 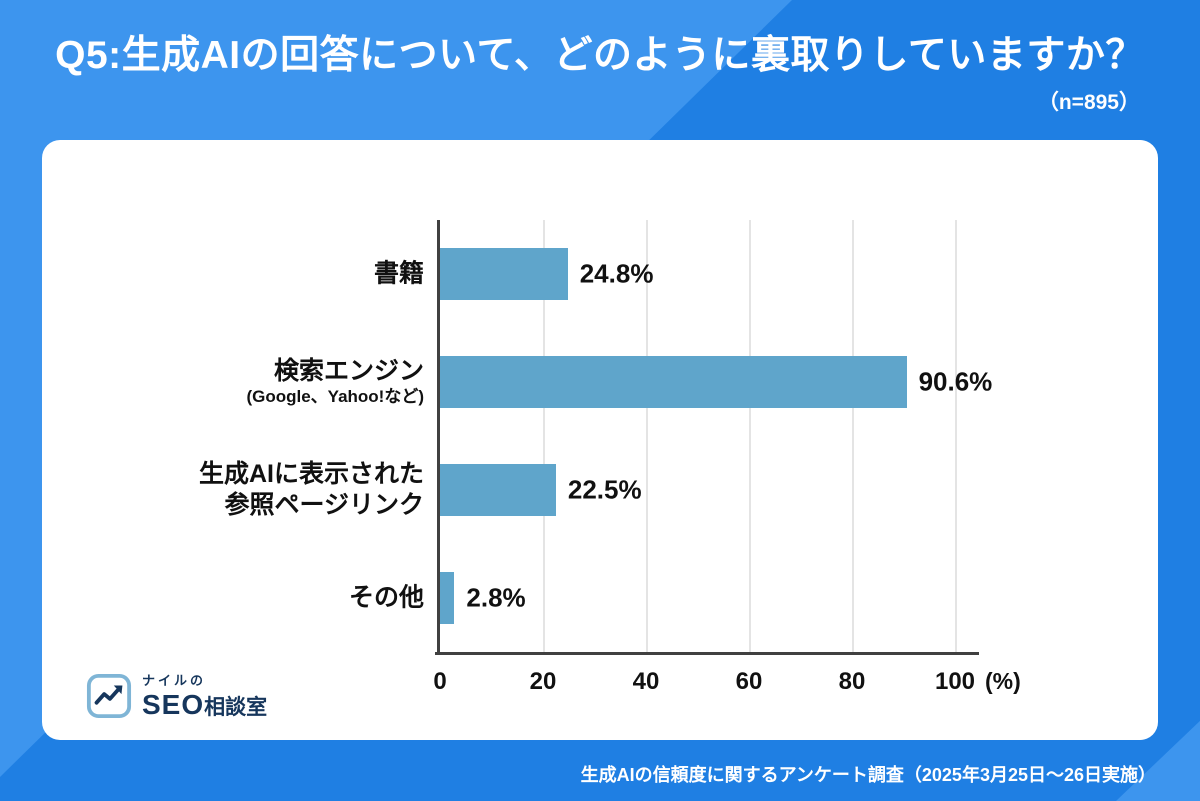 What do you see at coordinates (868, 775) in the screenshot?
I see `footer-note: 生成AIの信頼度に関するアンケート調査（2025年3月25日～26日実施）` at bounding box center [868, 775].